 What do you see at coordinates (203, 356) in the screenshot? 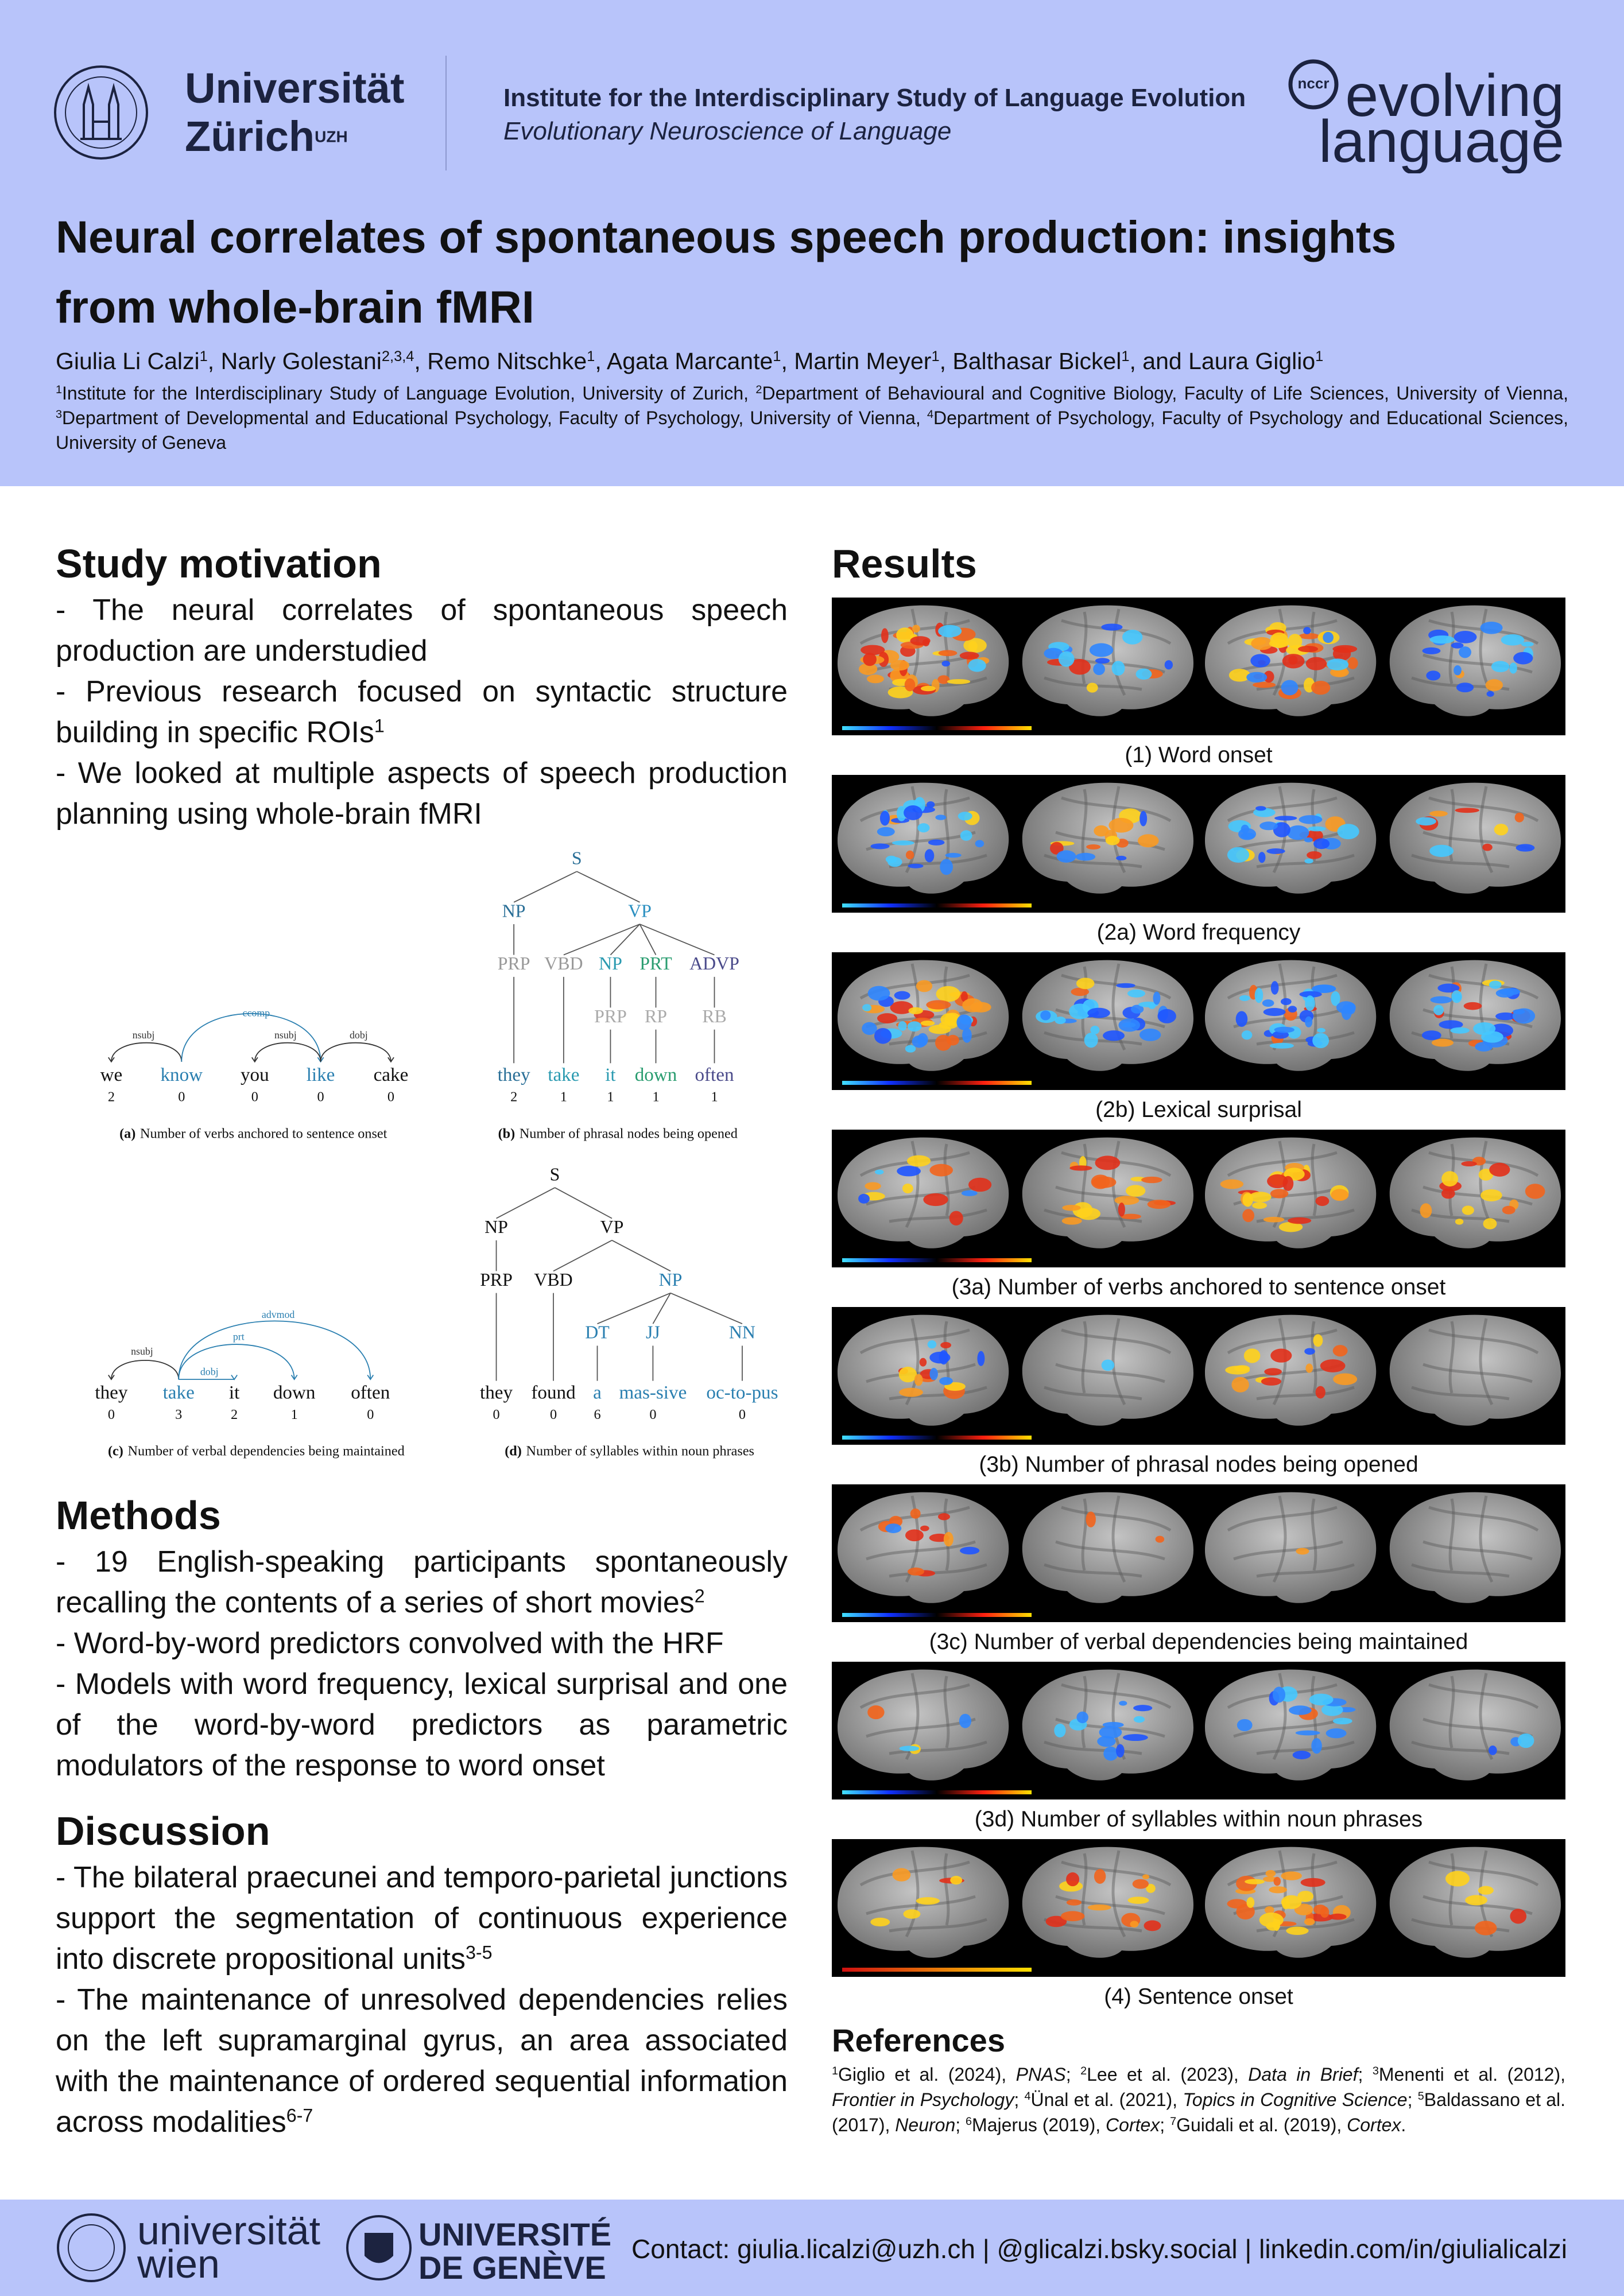
I see `author-sup: 1` at bounding box center [203, 356].